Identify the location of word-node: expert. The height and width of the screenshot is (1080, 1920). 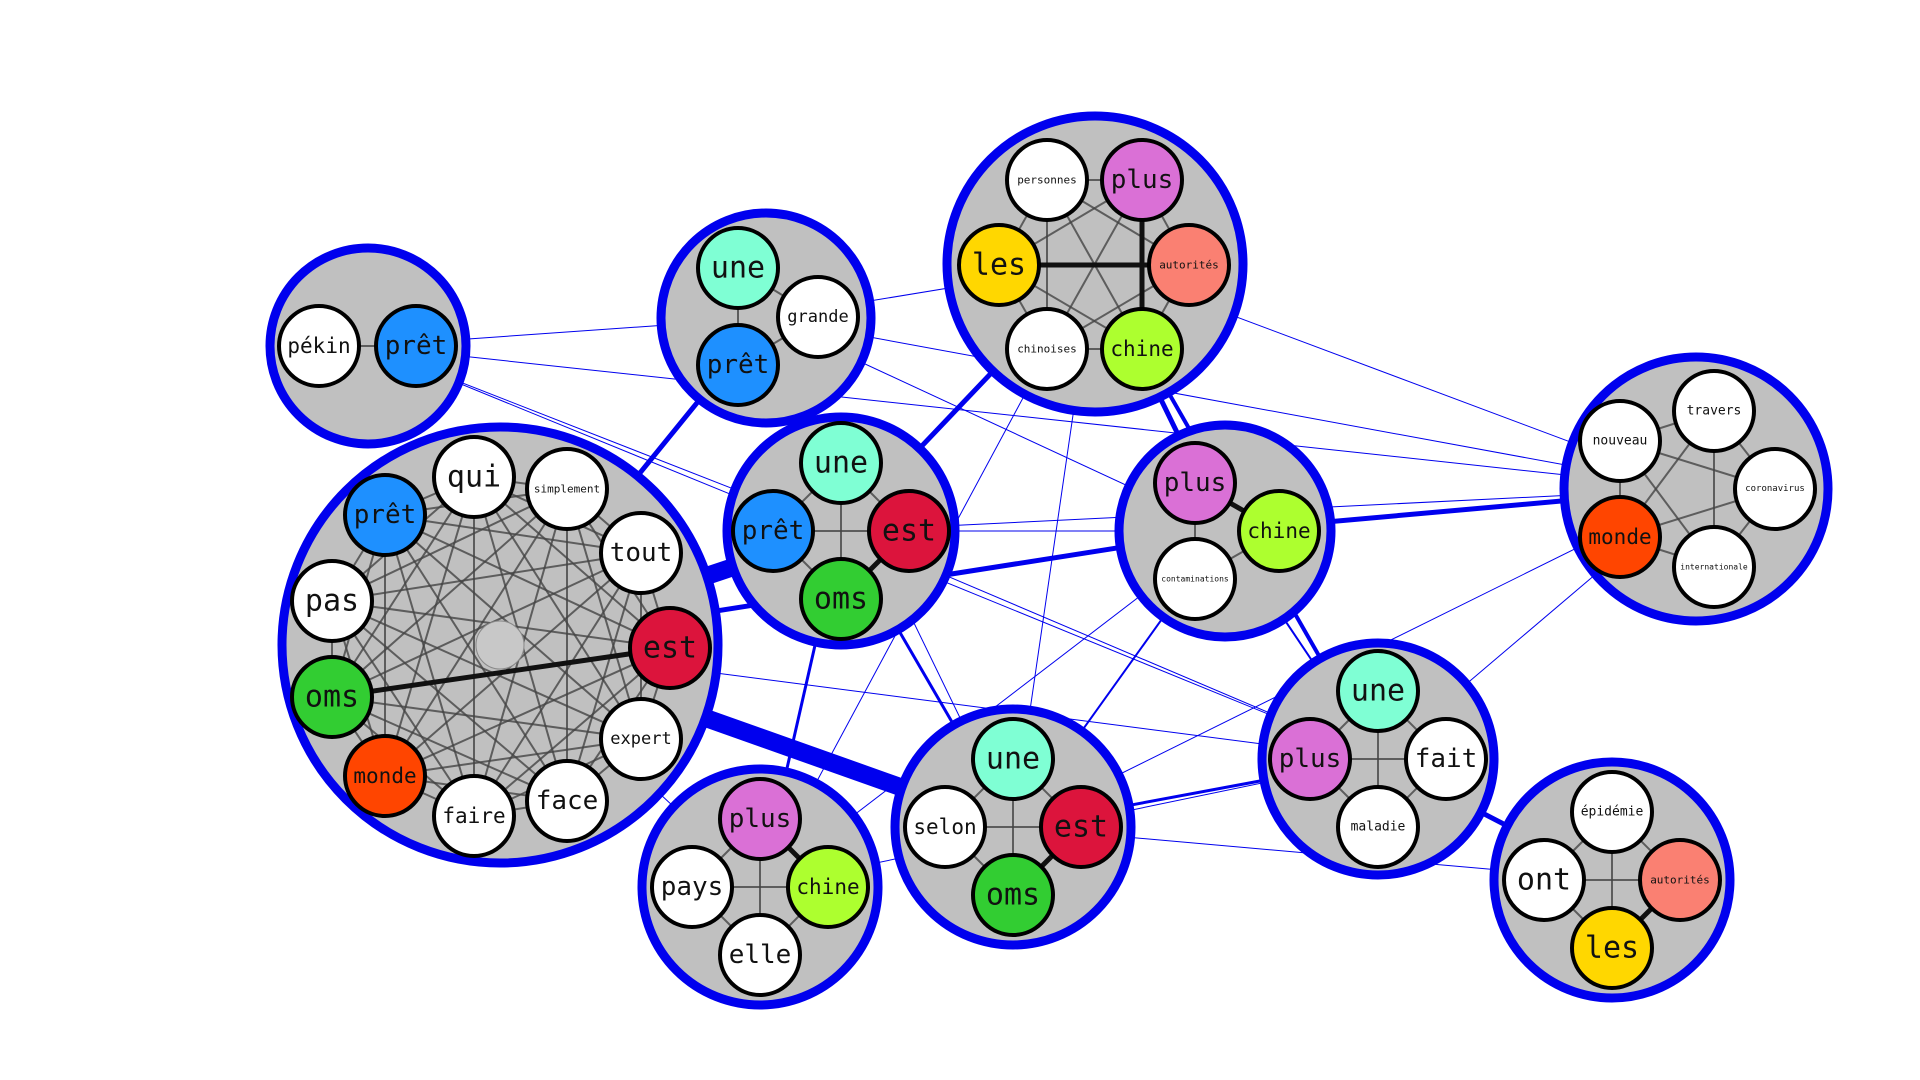
(641, 739).